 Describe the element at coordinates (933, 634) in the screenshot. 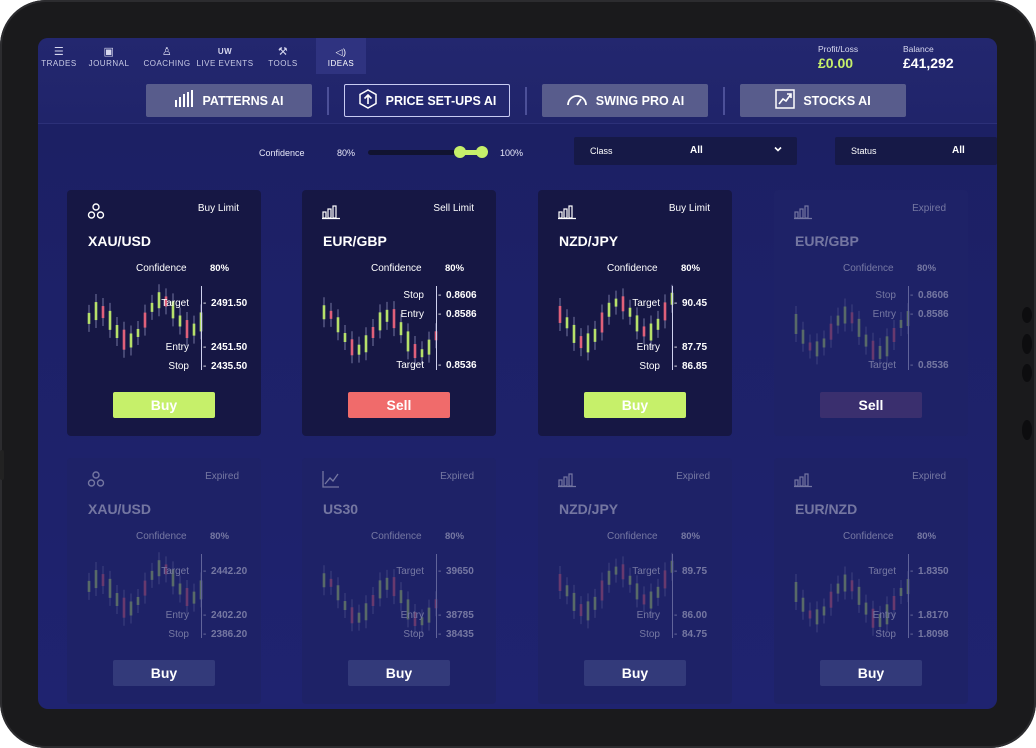

I see `level-value: 1.8098` at that location.